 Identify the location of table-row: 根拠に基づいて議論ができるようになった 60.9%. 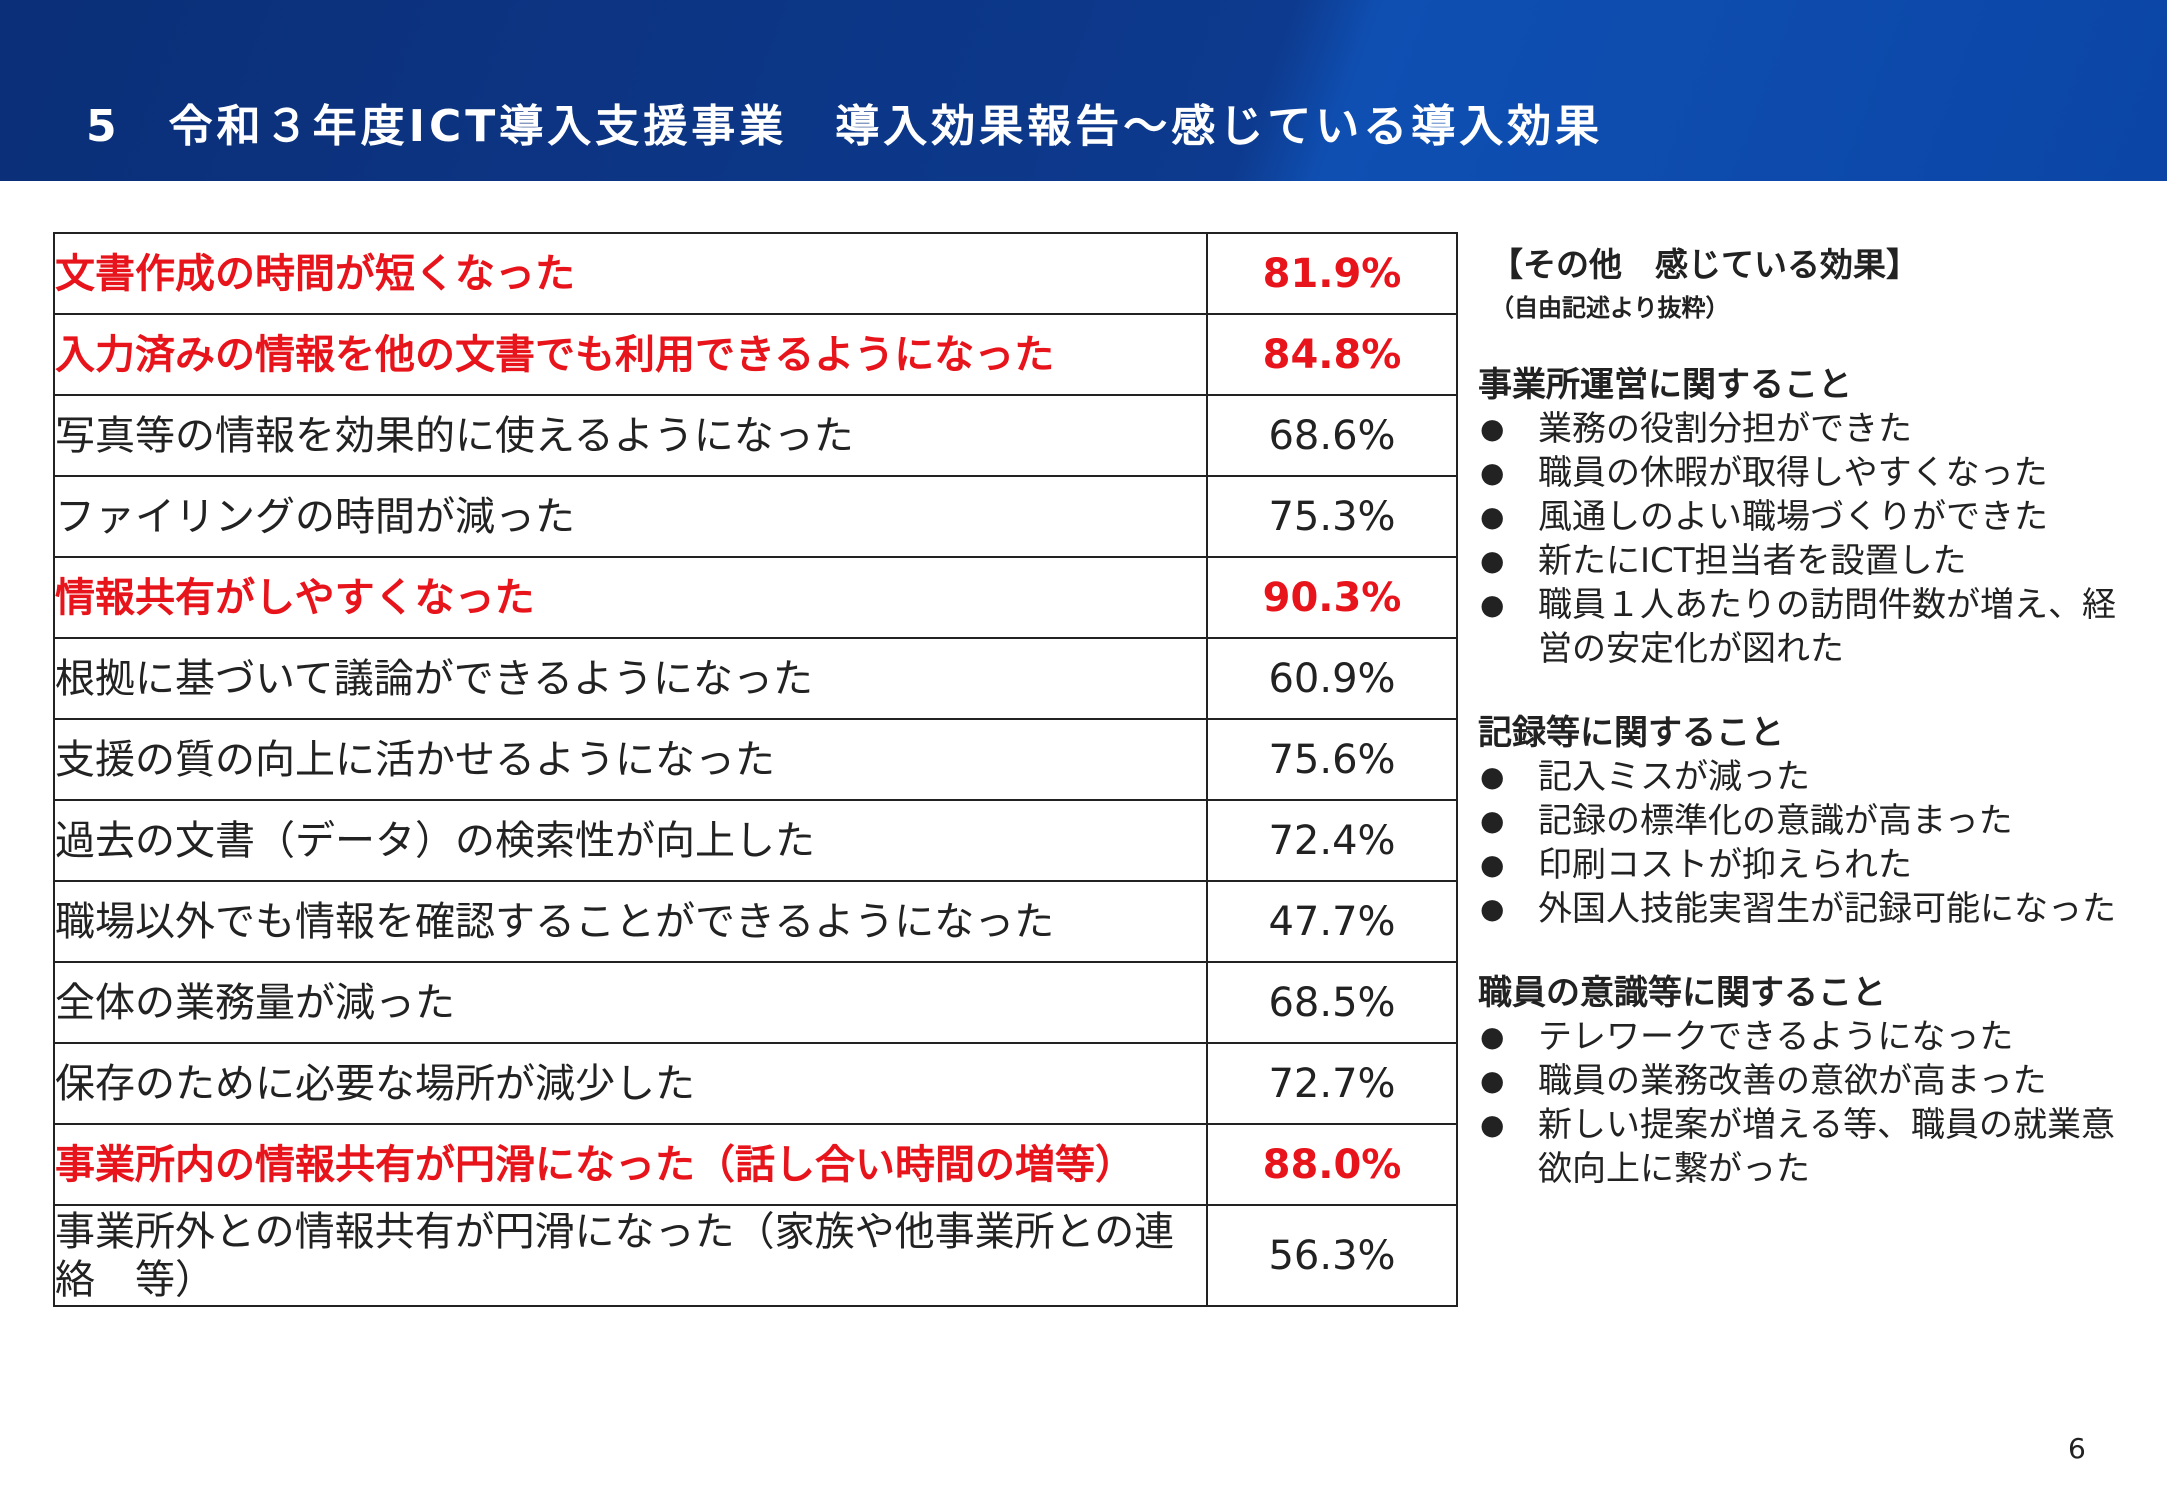
(755, 678).